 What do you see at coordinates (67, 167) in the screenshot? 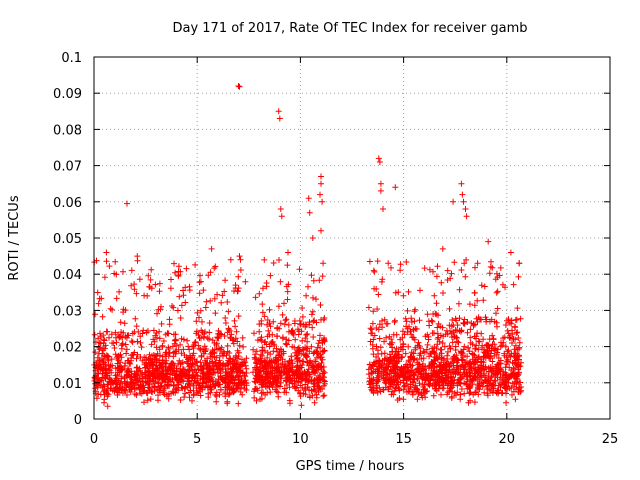
I see `y-tick-label: 0.07` at bounding box center [67, 167].